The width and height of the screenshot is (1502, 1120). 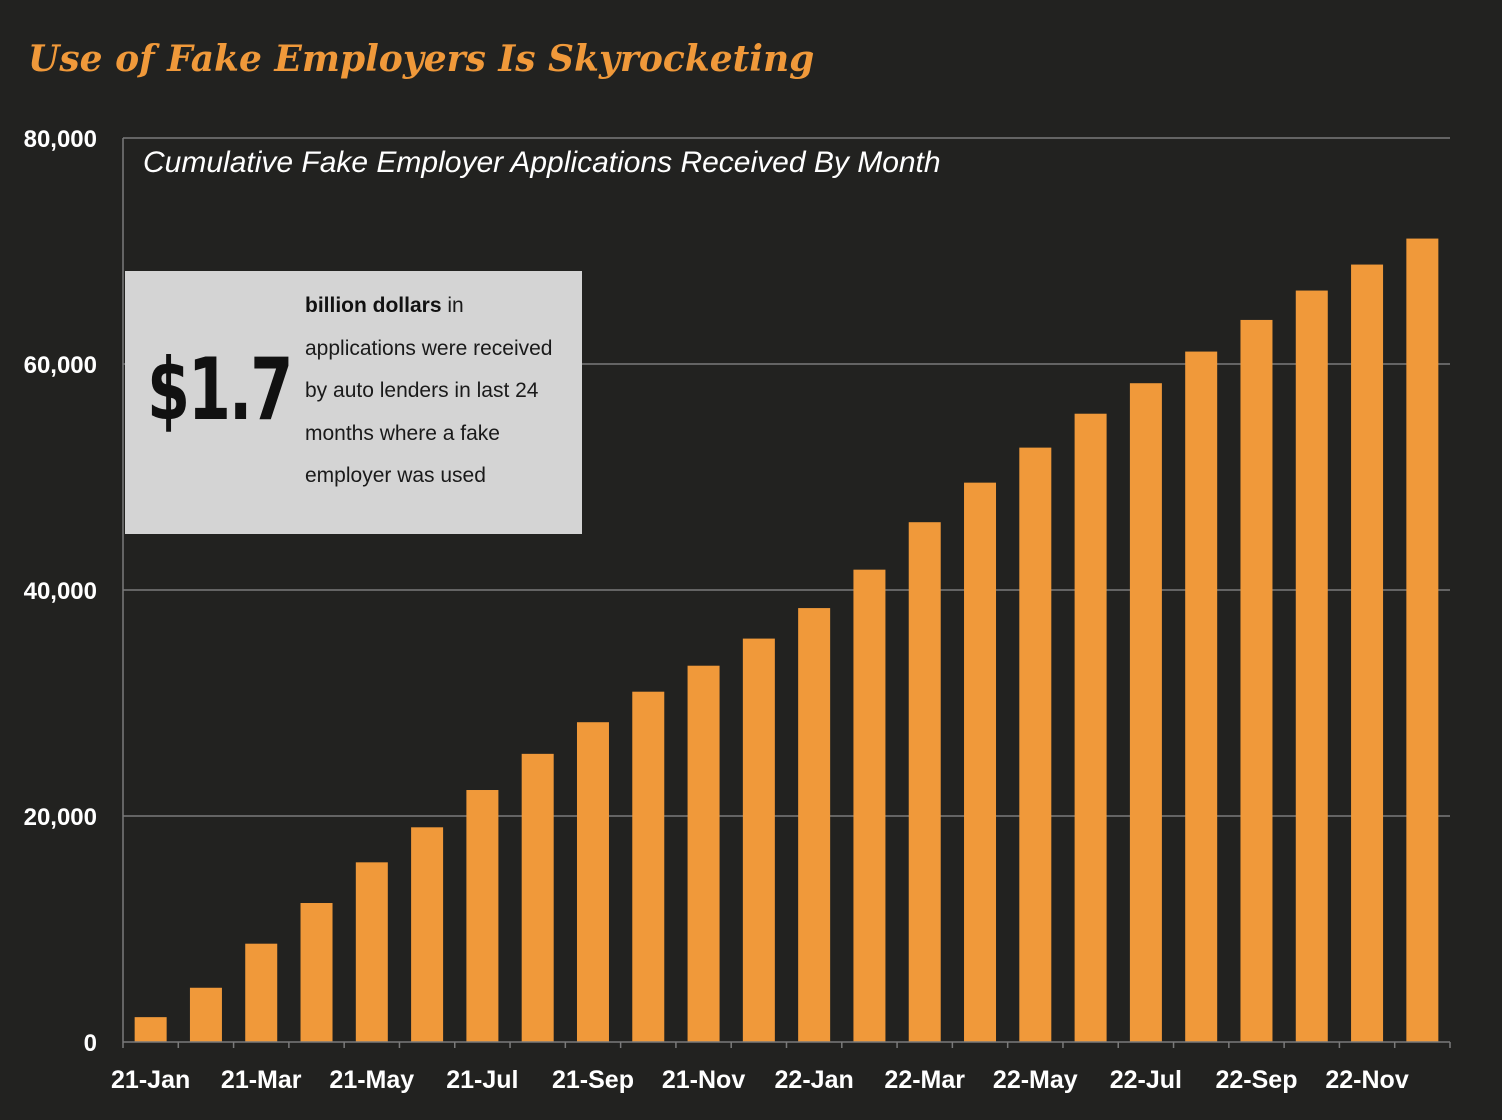 I want to click on y-tick-label: 60,000, so click(x=60, y=365).